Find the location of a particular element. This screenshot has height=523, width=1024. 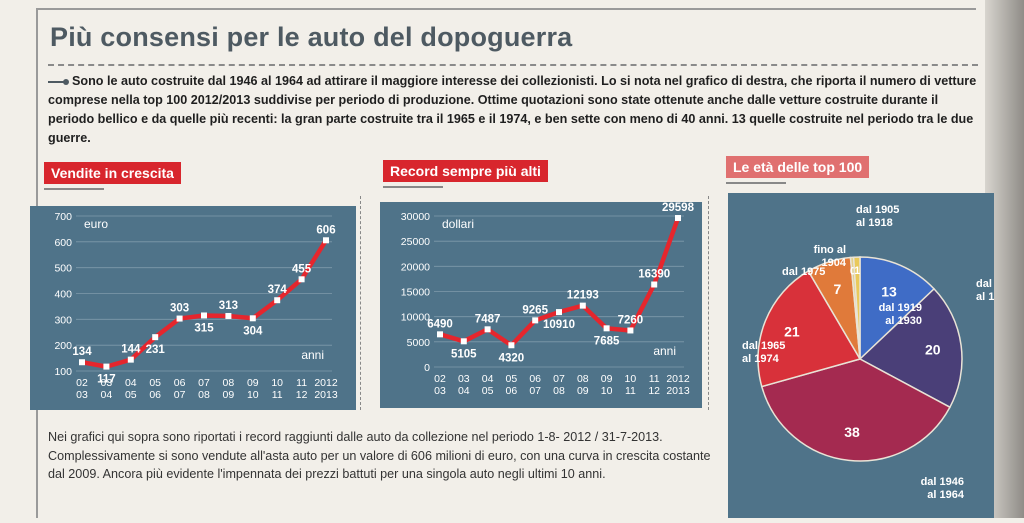

chart1-xtick-label-bottom: 04 is located at coordinates (107, 395).